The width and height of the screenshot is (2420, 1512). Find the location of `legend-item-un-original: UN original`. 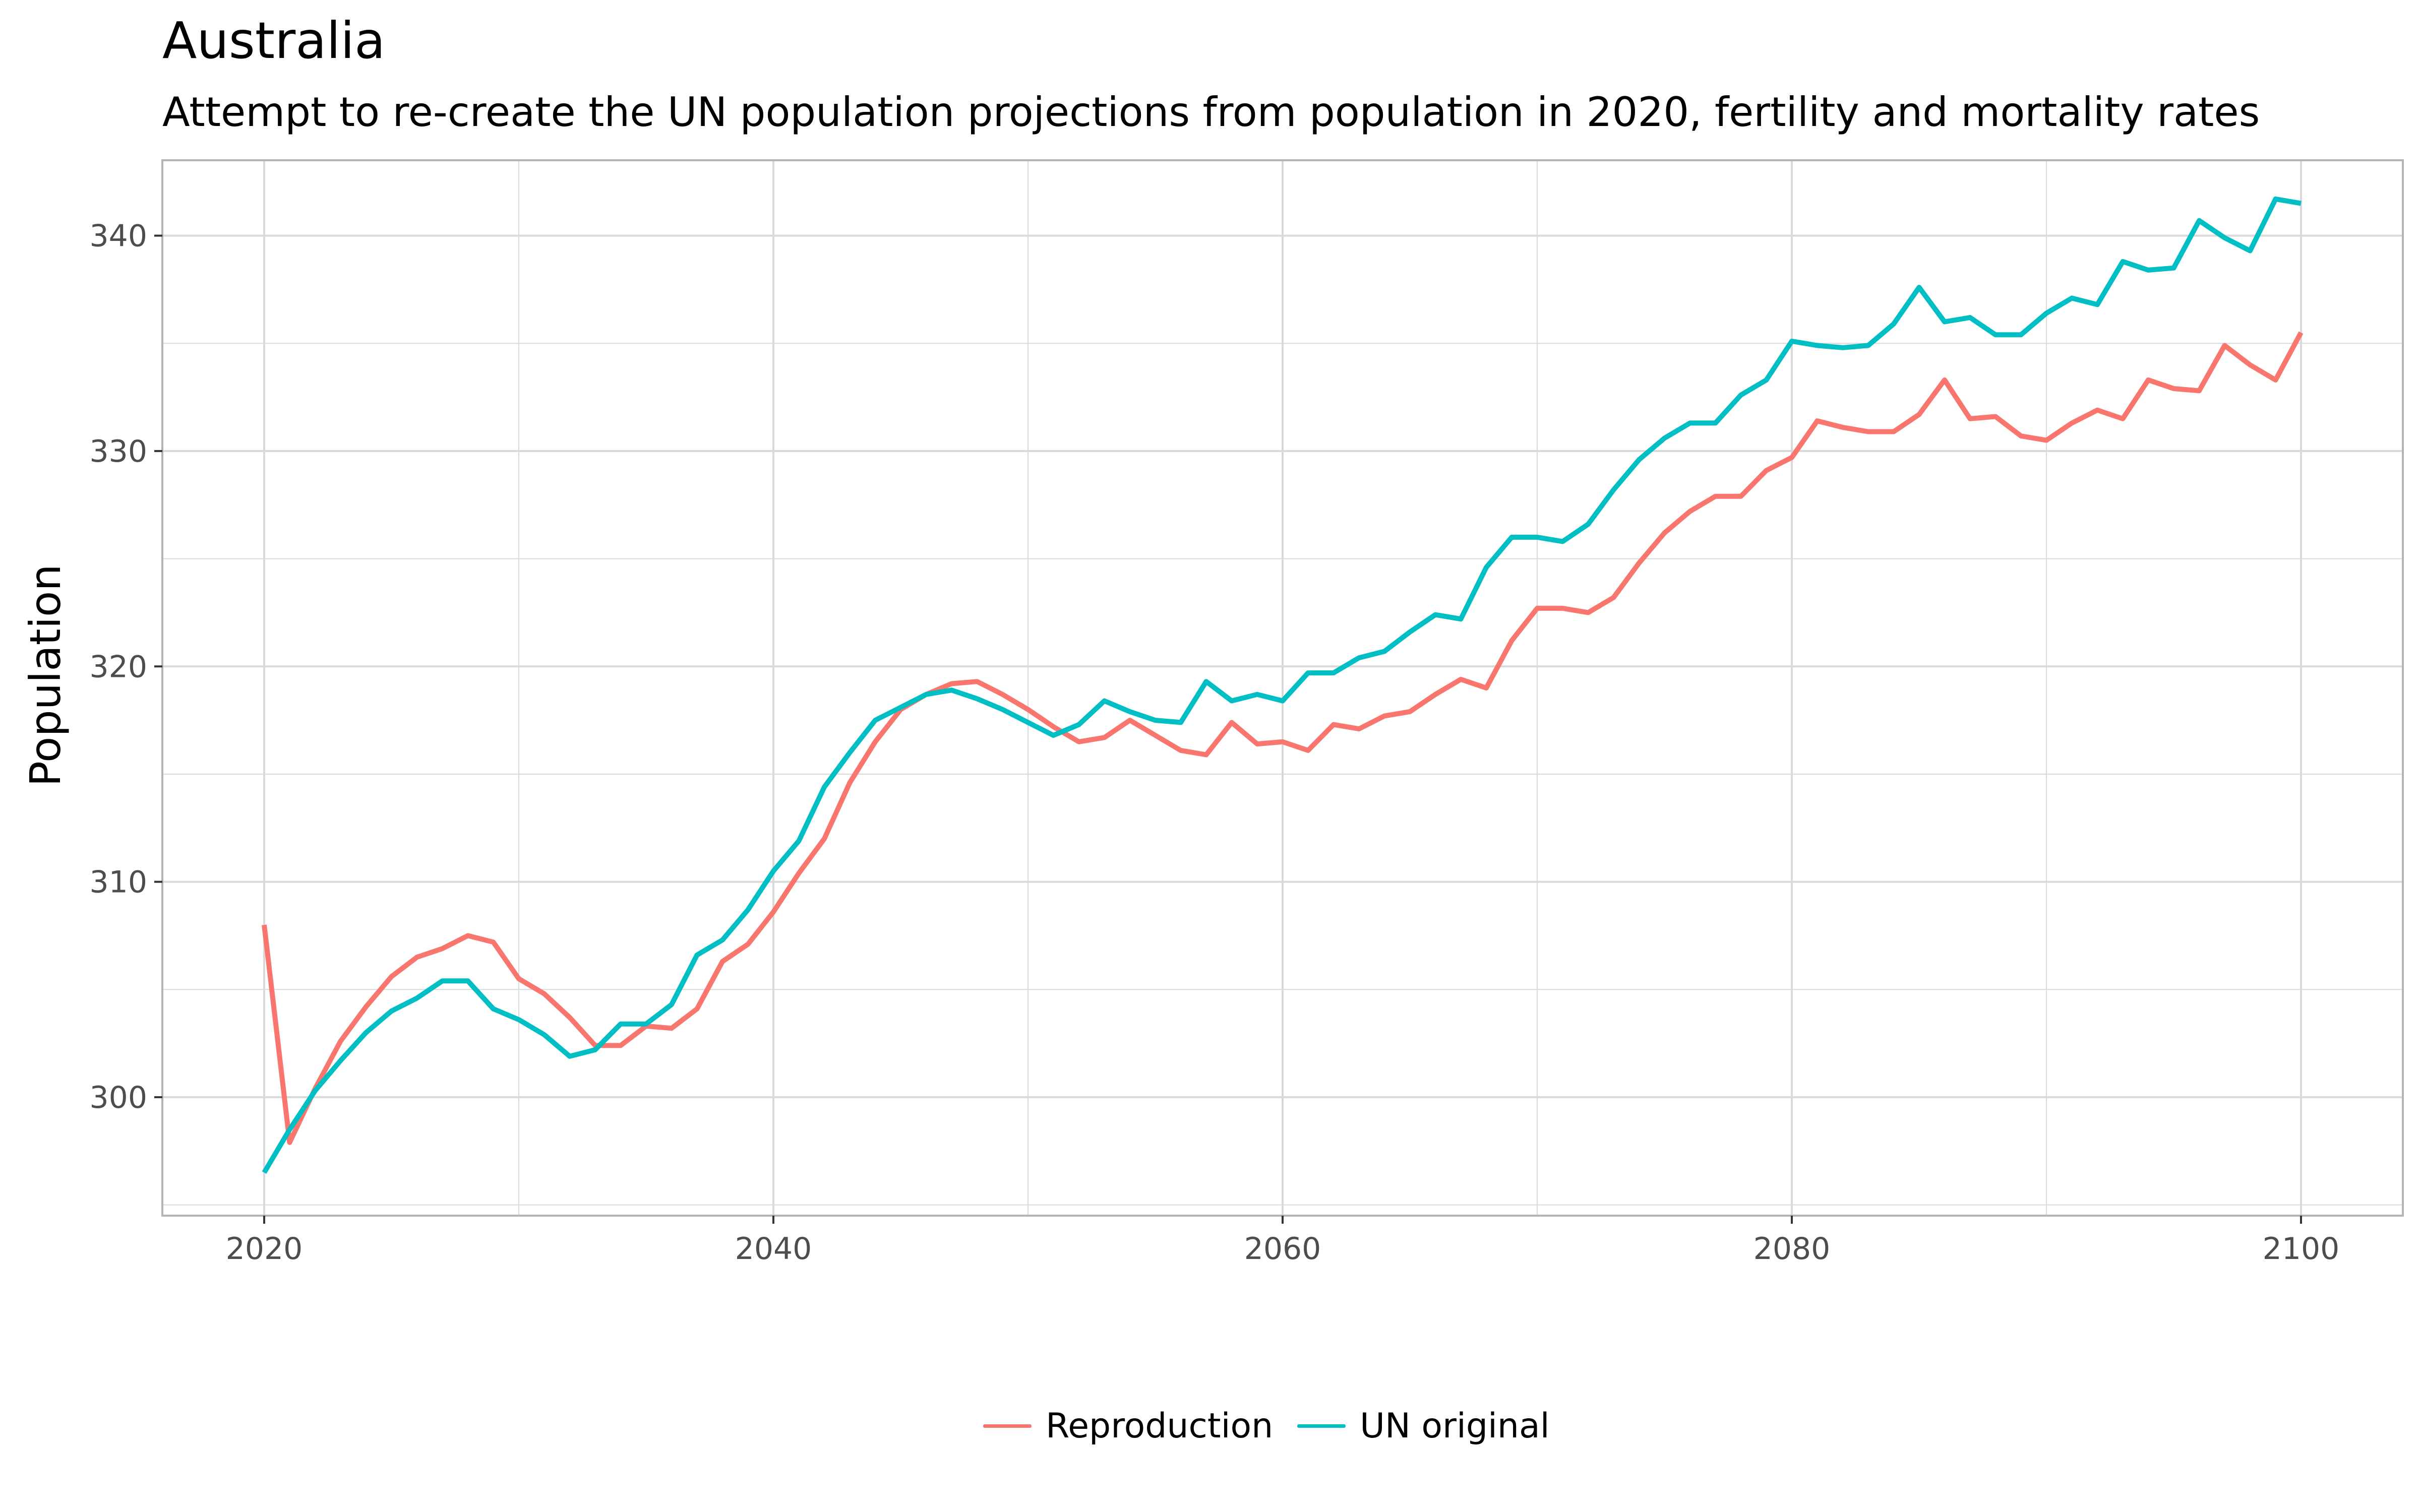

legend-item-un-original: UN original is located at coordinates (1423, 1426).